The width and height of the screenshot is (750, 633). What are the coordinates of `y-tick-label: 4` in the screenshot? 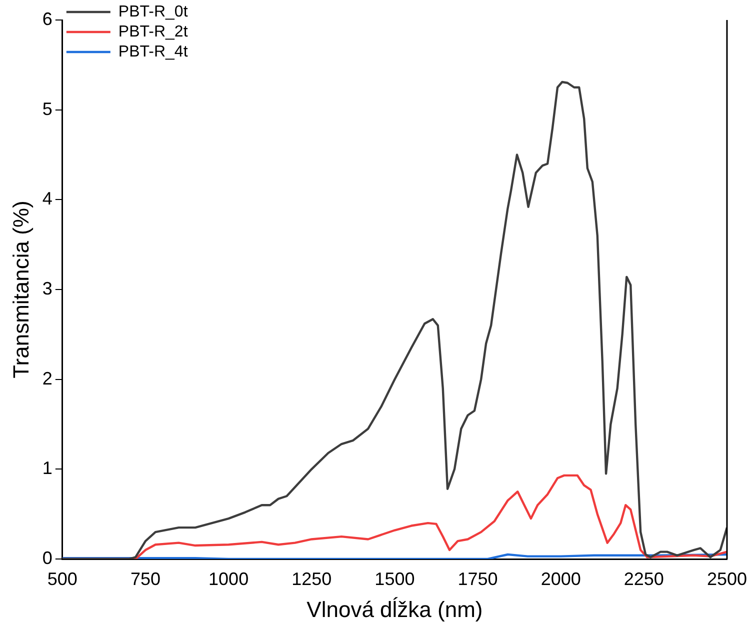 It's located at (47, 198).